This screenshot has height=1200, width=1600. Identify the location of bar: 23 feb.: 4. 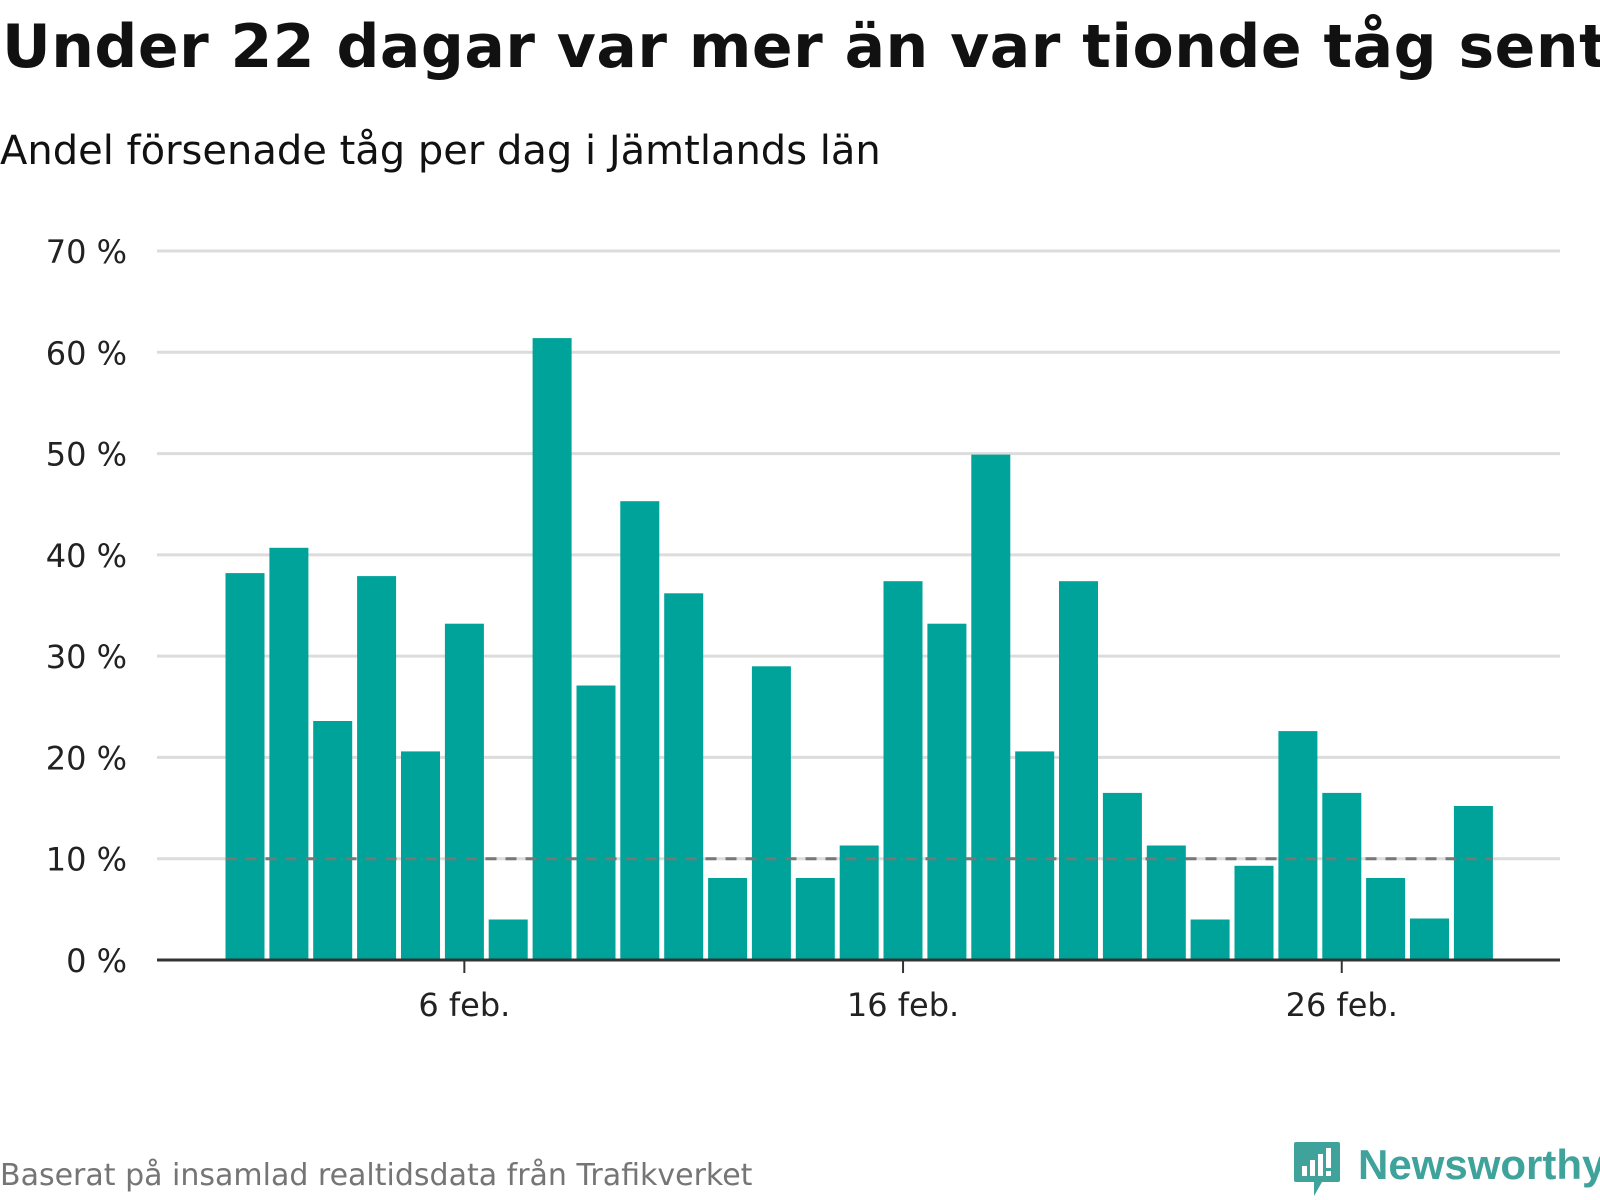
(1210, 939).